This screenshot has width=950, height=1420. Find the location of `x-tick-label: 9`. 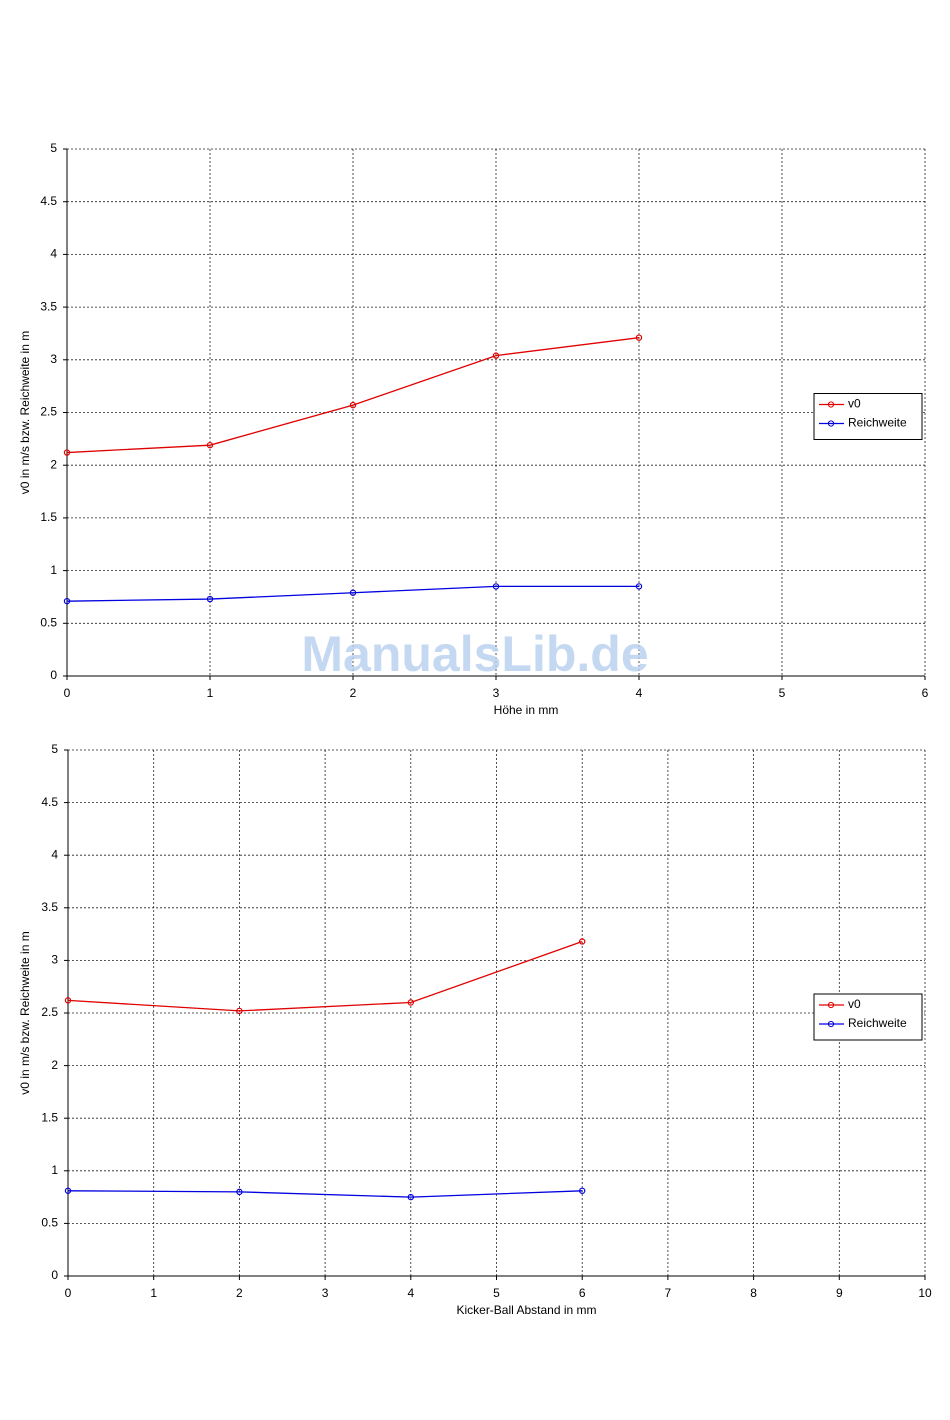

x-tick-label: 9 is located at coordinates (839, 1293).